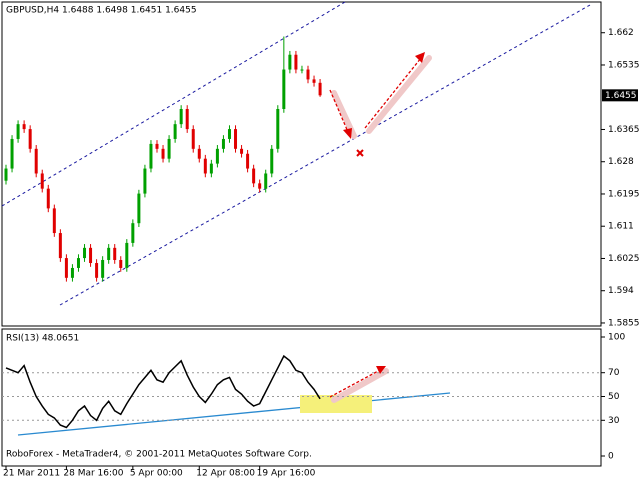 The image size is (640, 480). I want to click on target-cross, so click(360, 153).